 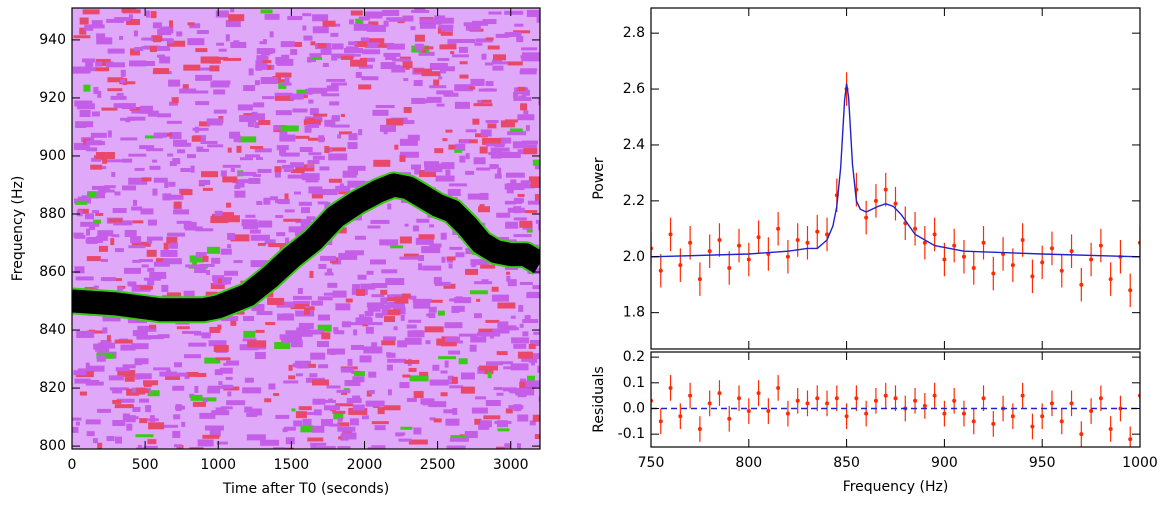 I want to click on x-tick-label: 950, so click(x=1042, y=463).